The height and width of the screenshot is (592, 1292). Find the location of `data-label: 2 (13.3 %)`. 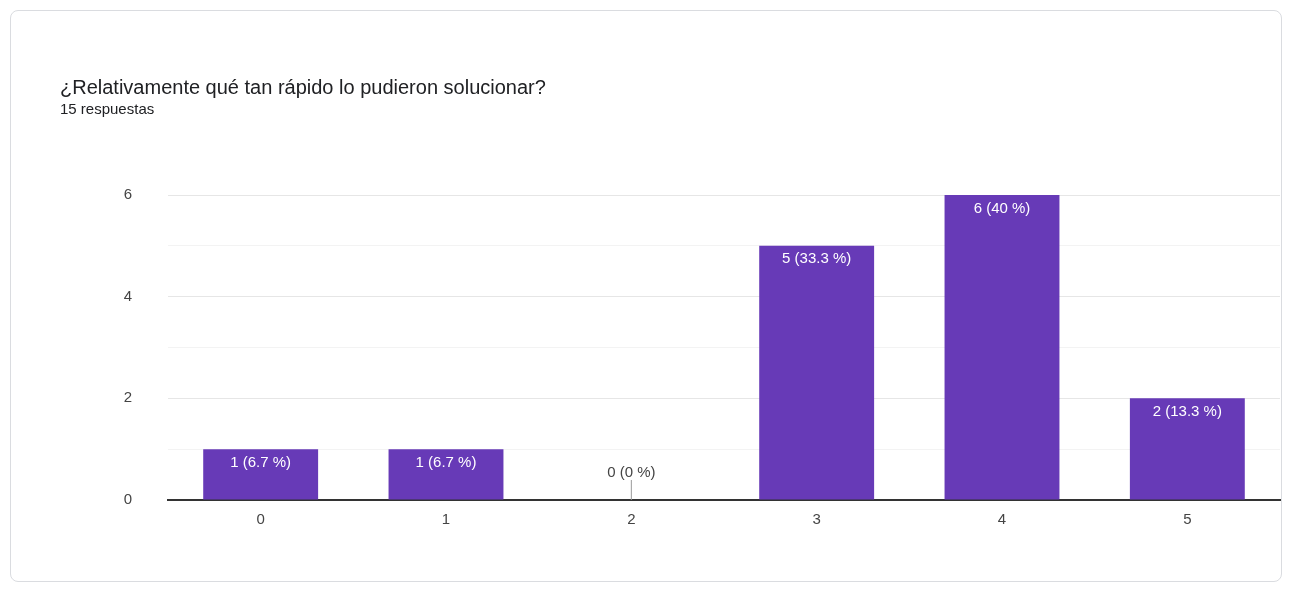

data-label: 2 (13.3 %) is located at coordinates (1187, 410).